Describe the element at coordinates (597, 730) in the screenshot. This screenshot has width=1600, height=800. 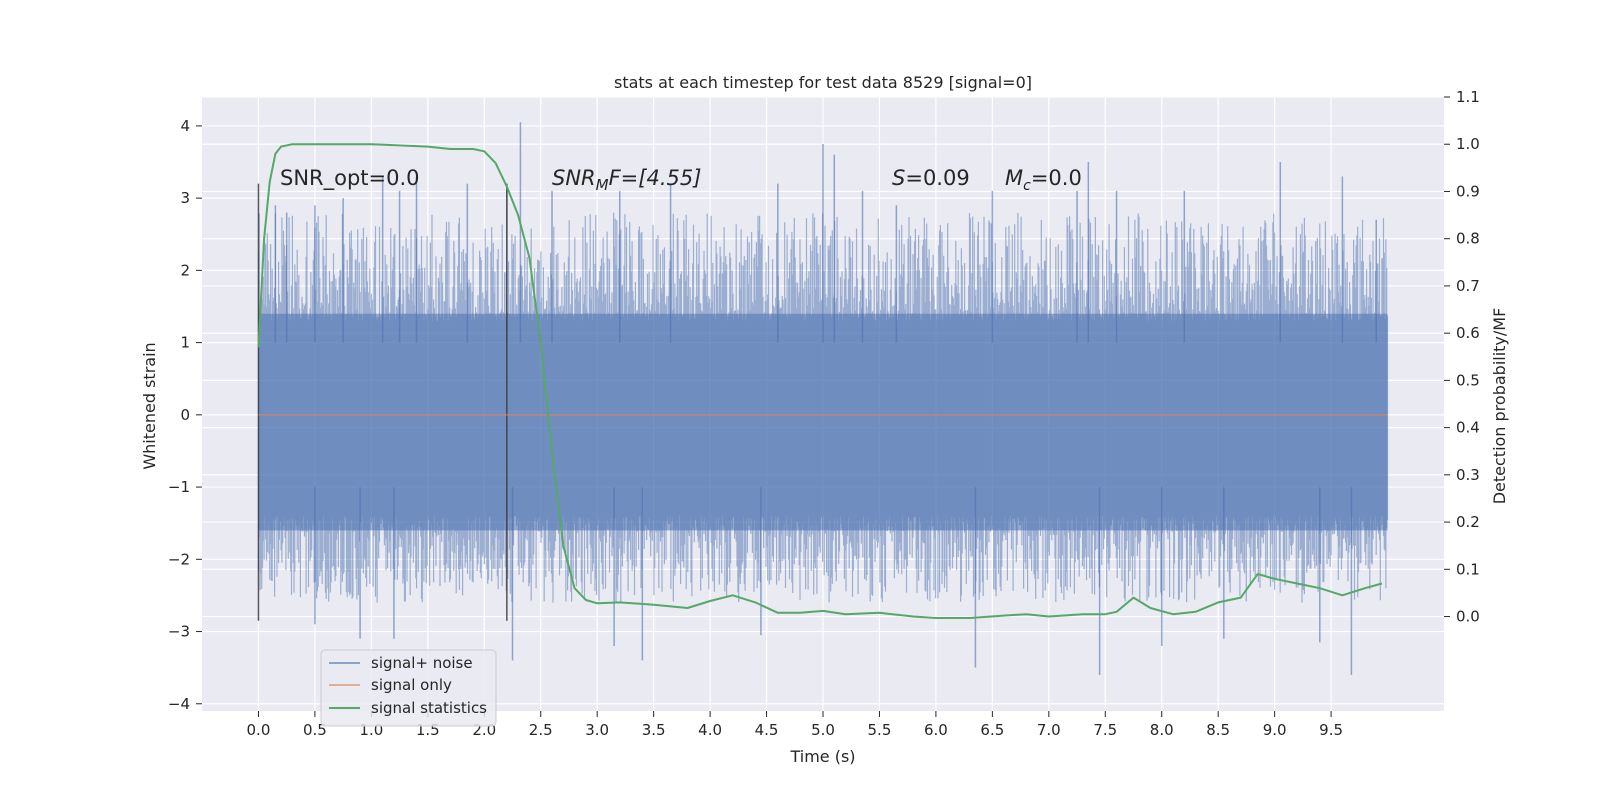
I see `x-tick-label: 3.0` at that location.